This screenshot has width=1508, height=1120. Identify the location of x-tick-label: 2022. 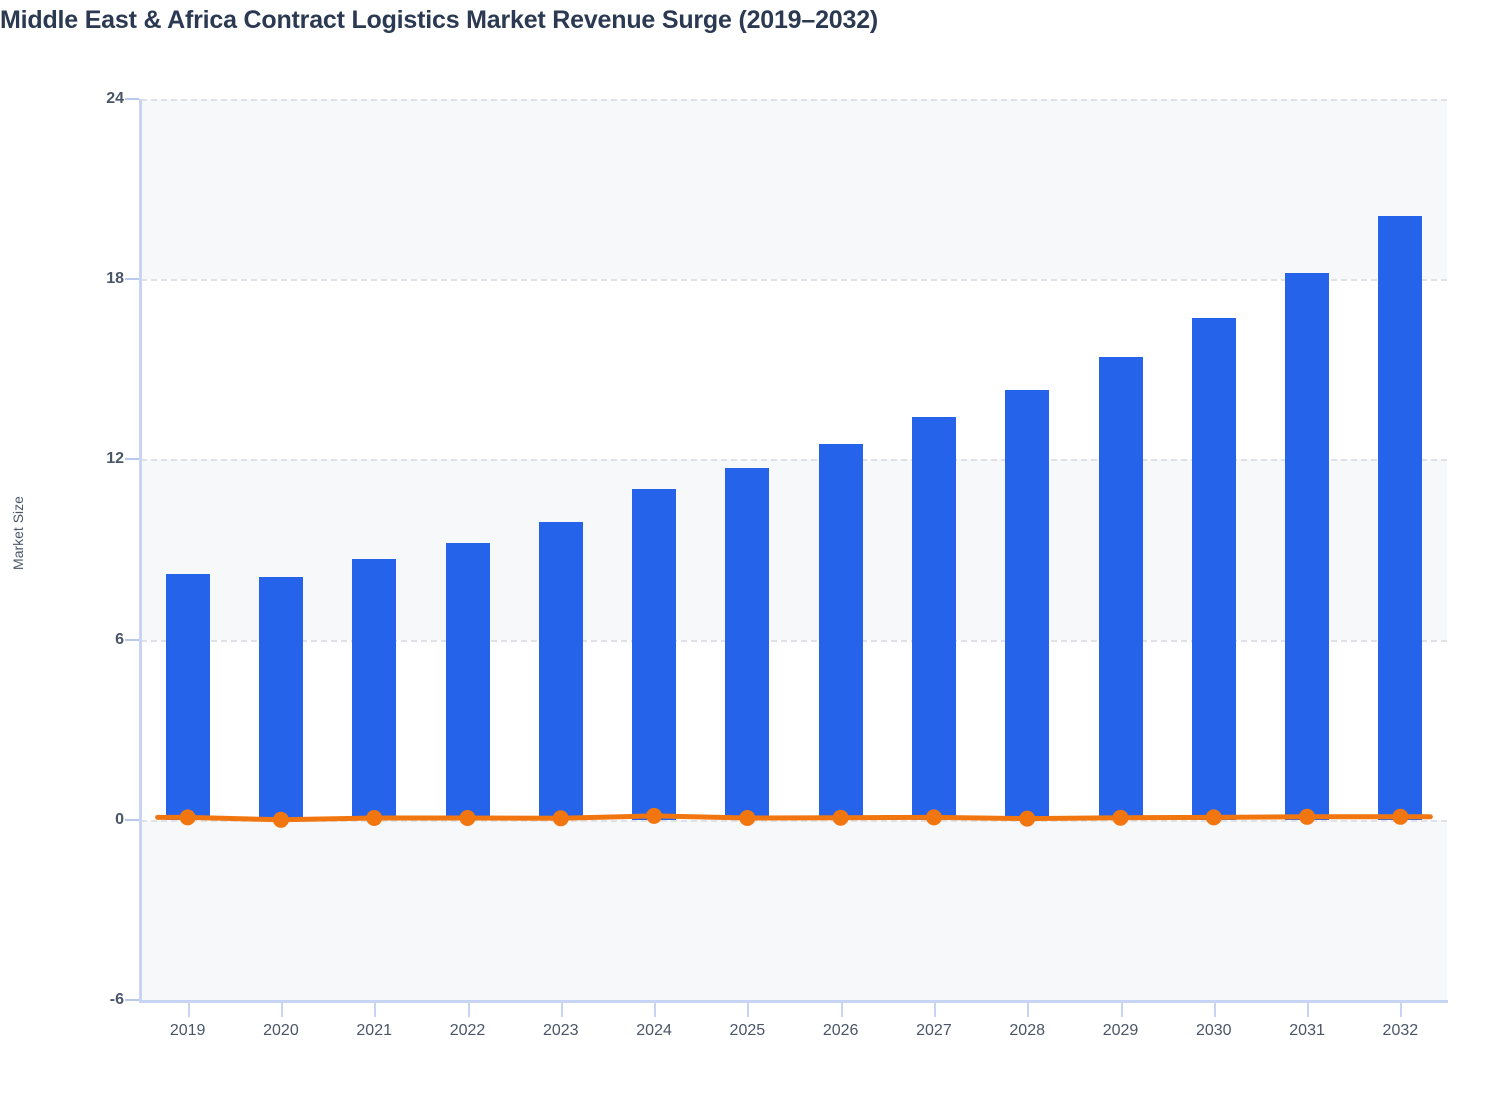
(467, 1030).